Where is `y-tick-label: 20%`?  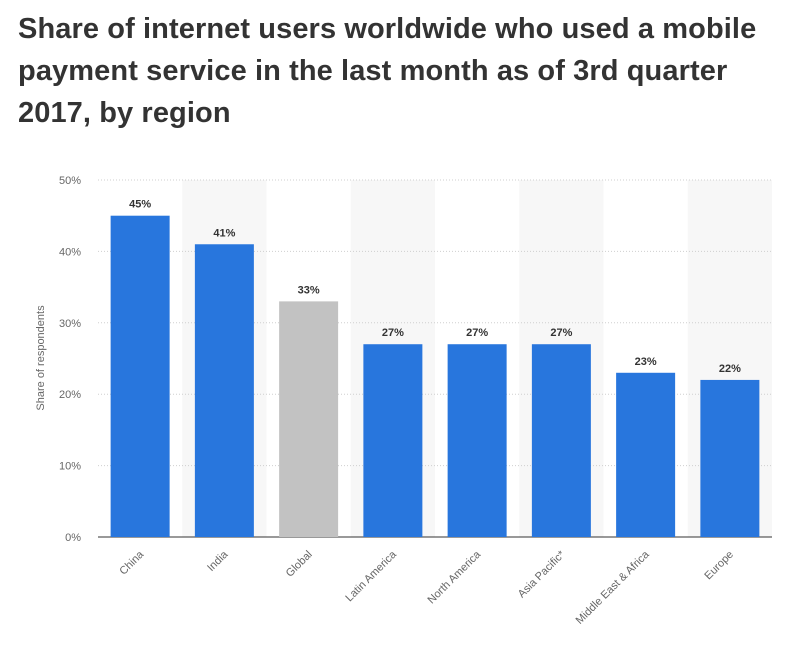
y-tick-label: 20% is located at coordinates (70, 395).